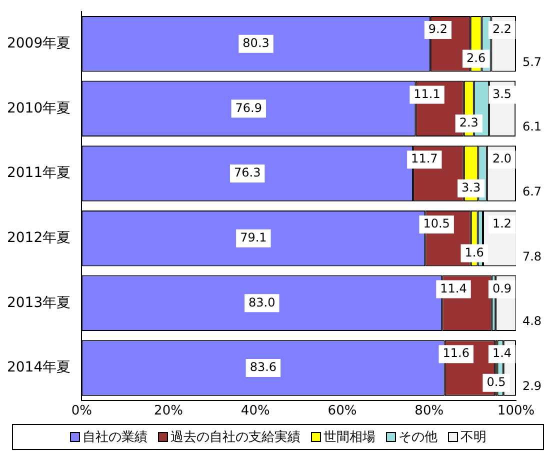 The width and height of the screenshot is (552, 451). I want to click on y-tick-label: 2009年夏, so click(38, 43).